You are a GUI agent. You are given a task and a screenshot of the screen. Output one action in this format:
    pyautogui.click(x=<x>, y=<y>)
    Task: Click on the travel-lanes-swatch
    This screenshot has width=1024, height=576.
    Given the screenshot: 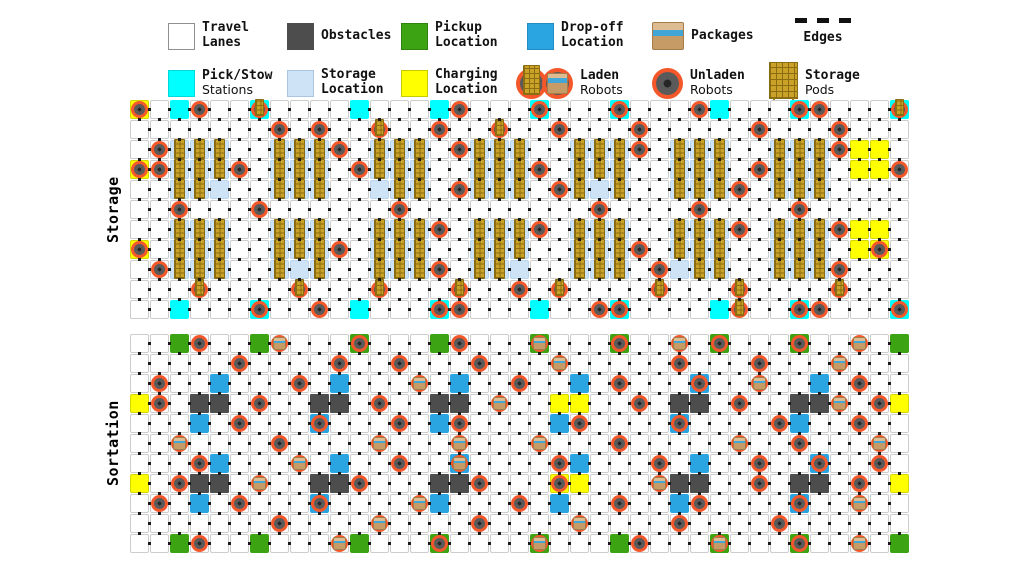 What is the action you would take?
    pyautogui.click(x=181, y=36)
    